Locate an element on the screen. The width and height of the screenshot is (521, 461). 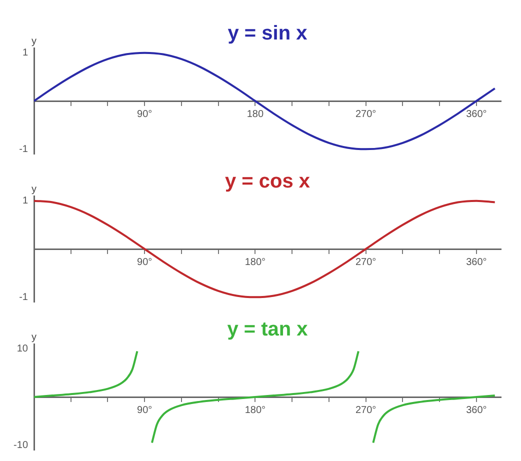
x-tick-label: 180 is located at coordinates (255, 114).